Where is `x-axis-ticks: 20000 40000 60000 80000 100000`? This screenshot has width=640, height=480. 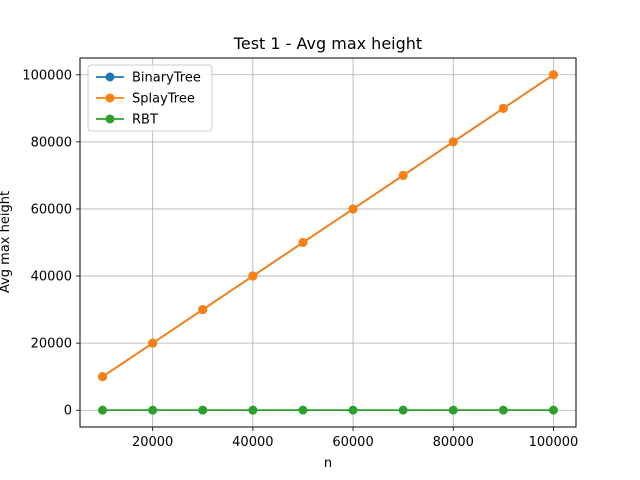
x-axis-ticks: 20000 40000 60000 80000 100000 is located at coordinates (355, 438).